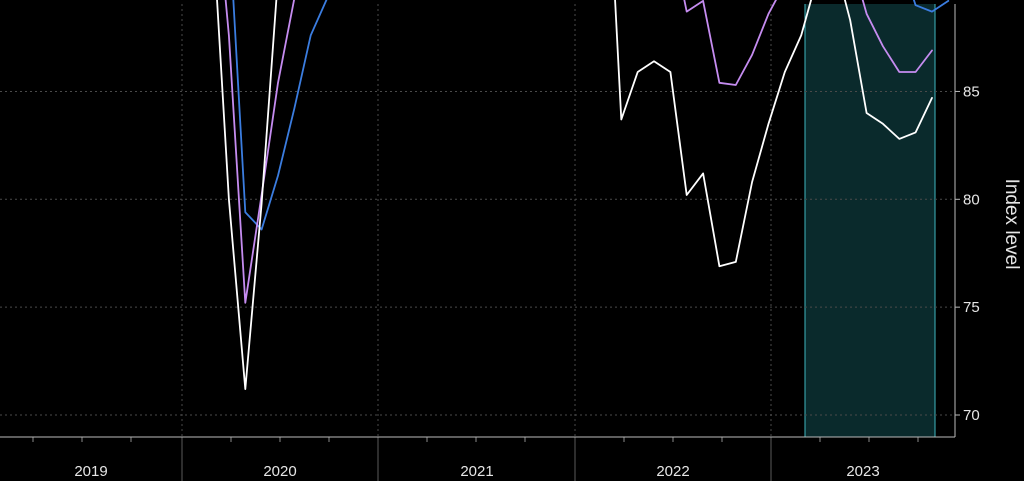 Image resolution: width=1024 pixels, height=481 pixels. What do you see at coordinates (672, 471) in the screenshot?
I see `x-year-label: 2022` at bounding box center [672, 471].